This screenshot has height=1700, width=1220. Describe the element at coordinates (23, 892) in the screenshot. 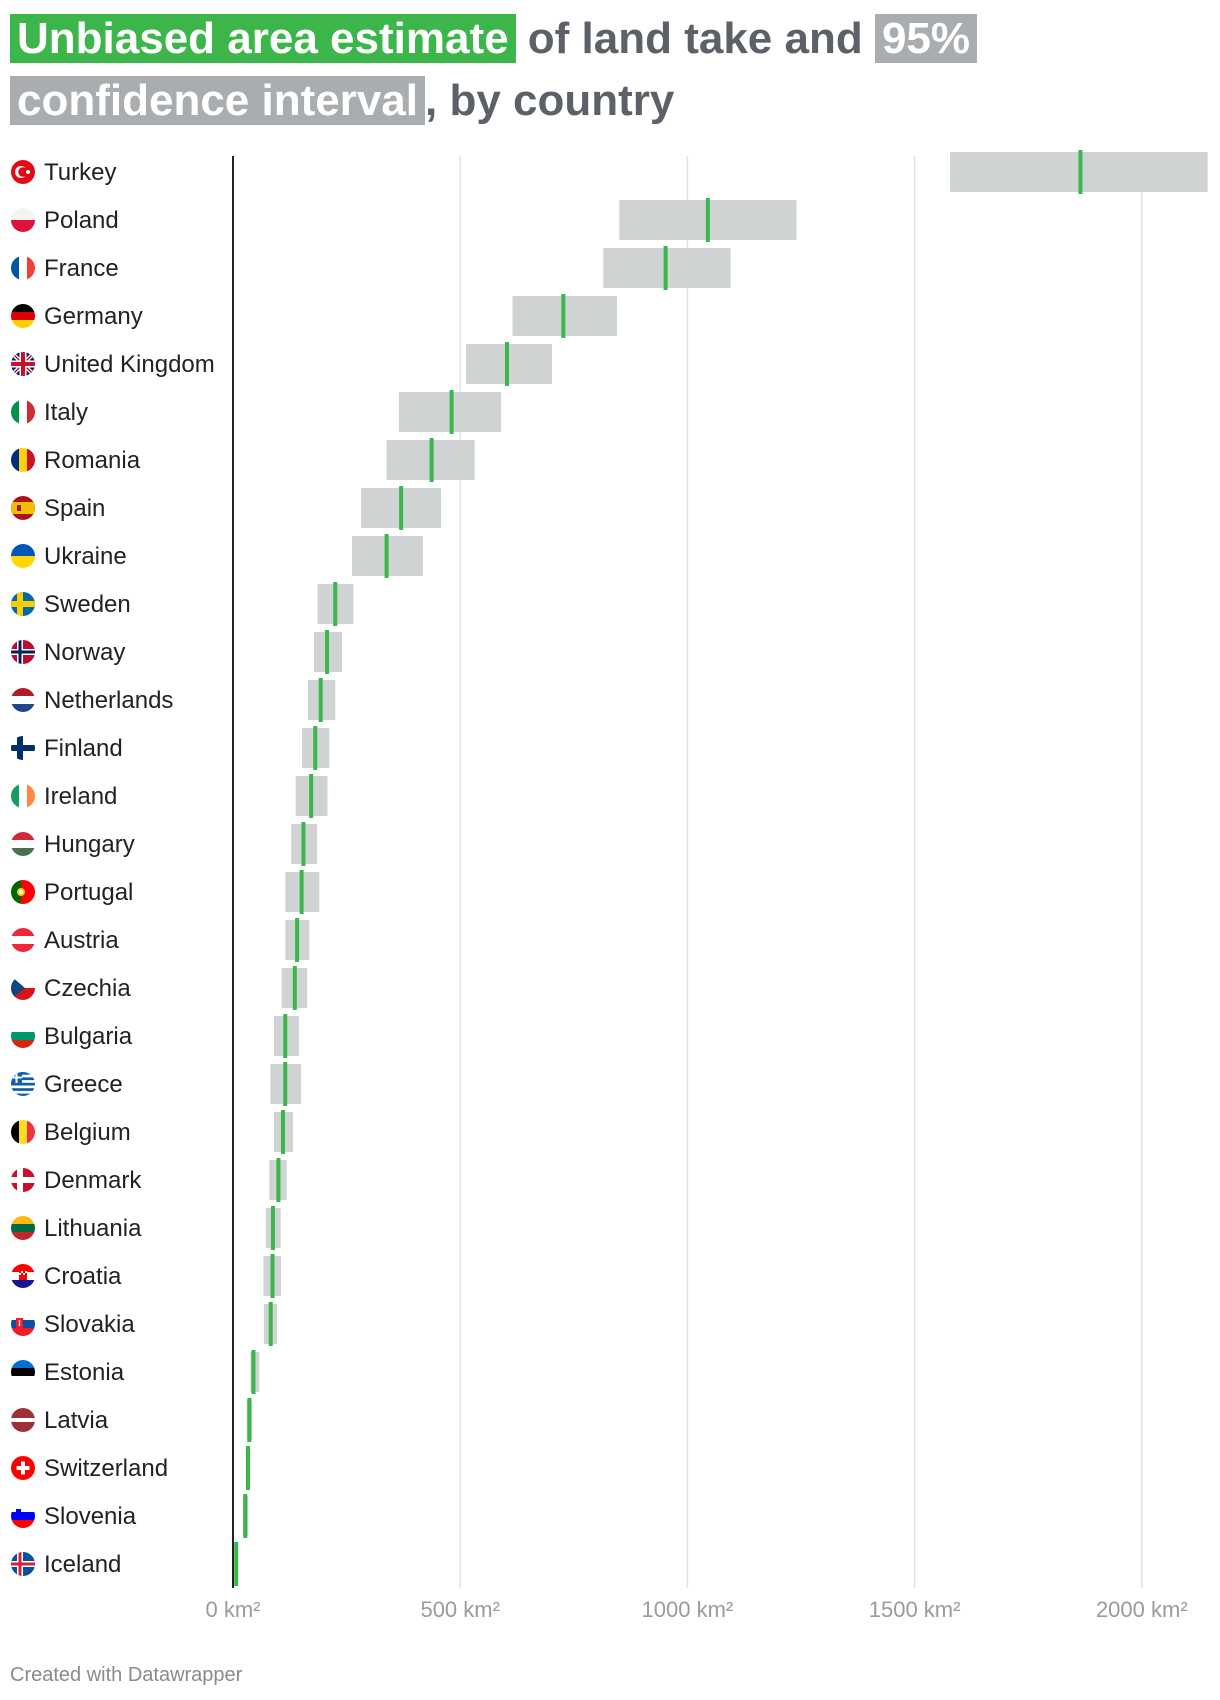

I see `portugal-flag-icon` at that location.